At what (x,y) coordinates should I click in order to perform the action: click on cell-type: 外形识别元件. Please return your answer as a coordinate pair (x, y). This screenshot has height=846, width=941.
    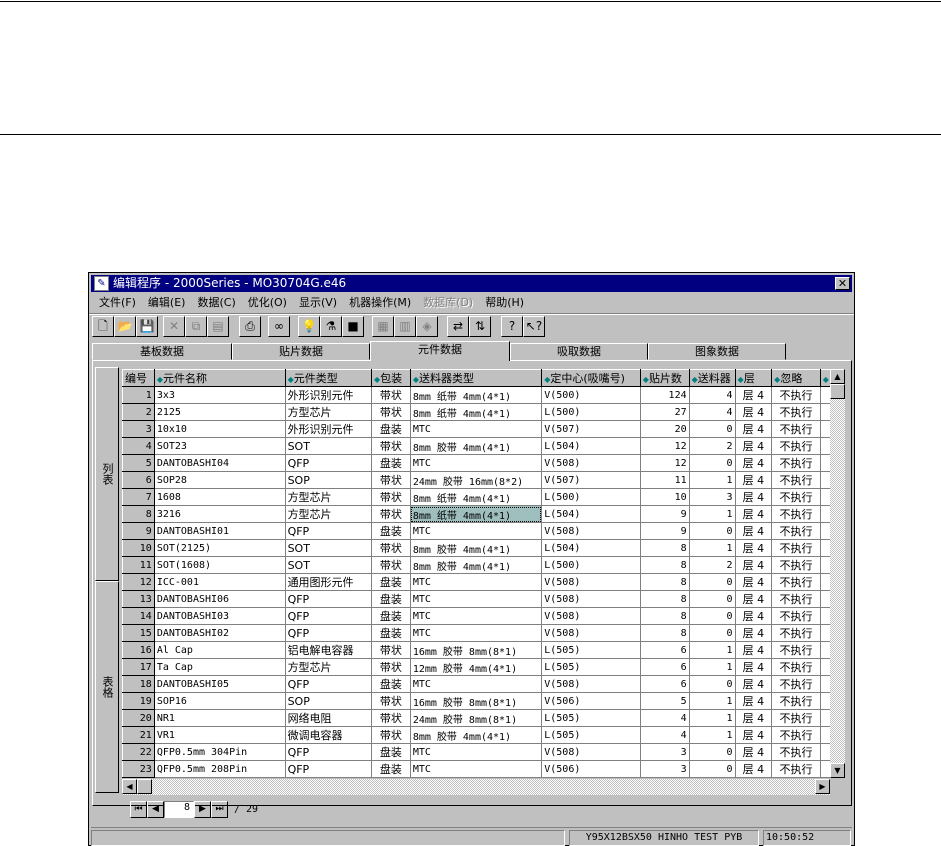
    Looking at the image, I should click on (328, 395).